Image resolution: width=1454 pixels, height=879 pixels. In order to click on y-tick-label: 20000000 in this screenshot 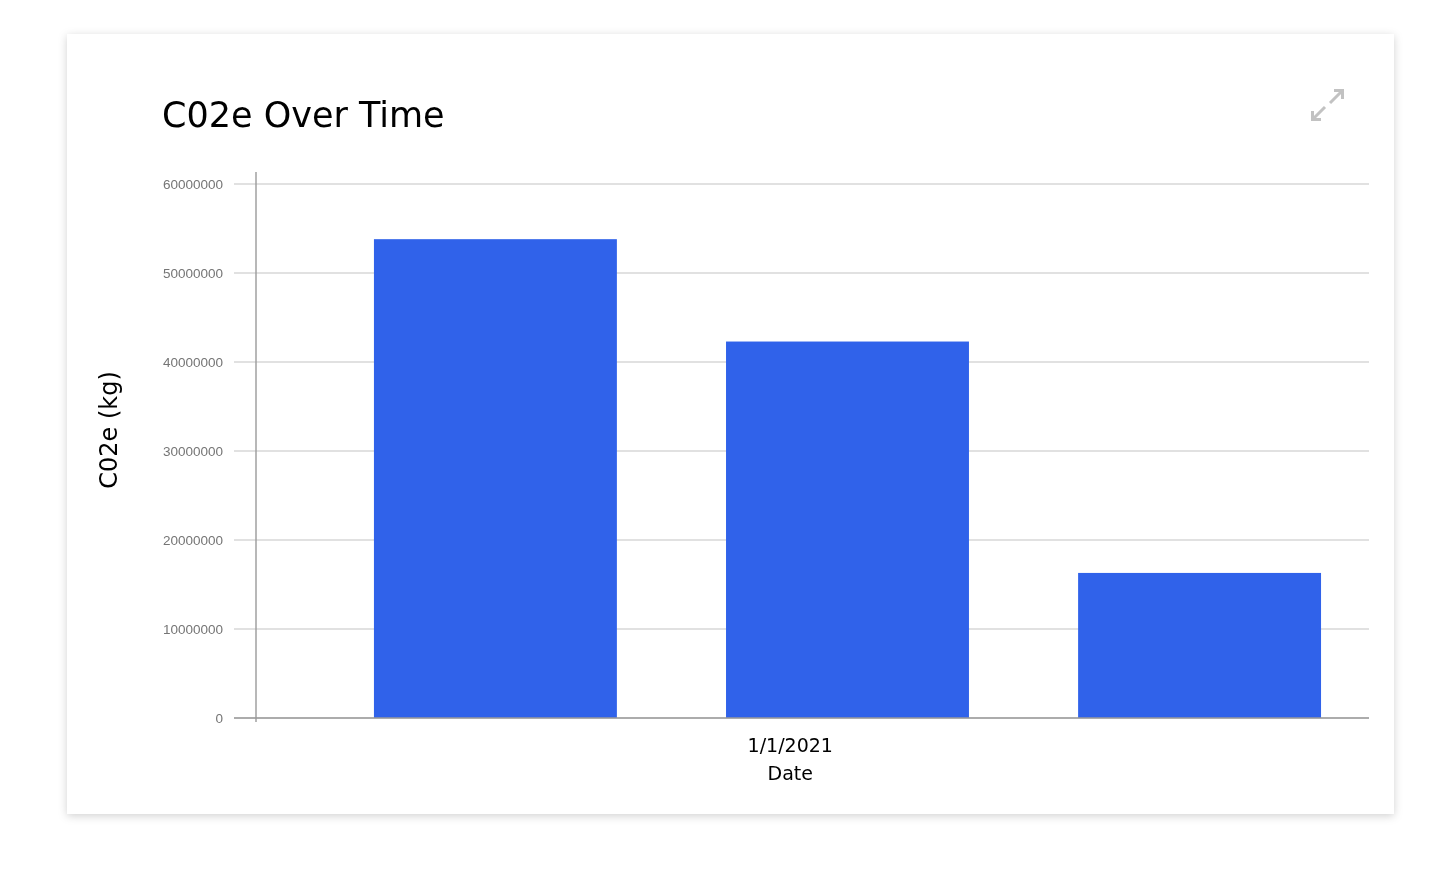, I will do `click(192, 540)`.